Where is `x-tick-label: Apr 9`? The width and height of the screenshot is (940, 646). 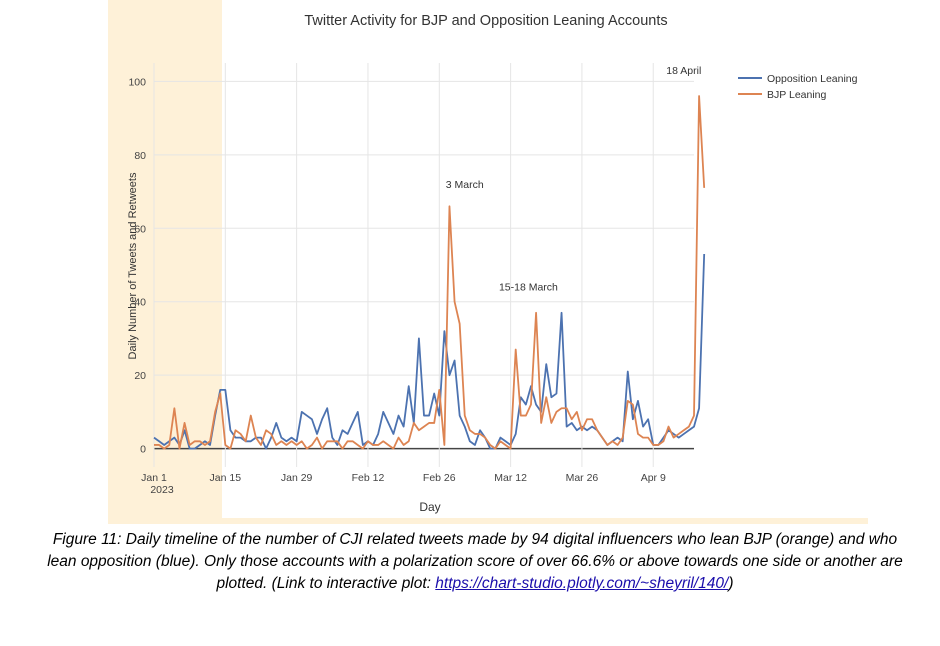
x-tick-label: Apr 9 is located at coordinates (653, 478).